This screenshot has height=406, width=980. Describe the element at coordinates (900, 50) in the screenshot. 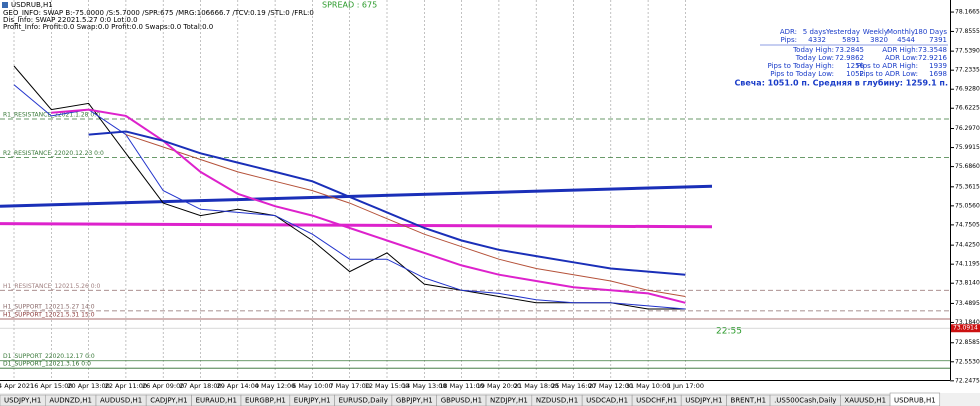

I see `panel-cell: ADR High:` at that location.